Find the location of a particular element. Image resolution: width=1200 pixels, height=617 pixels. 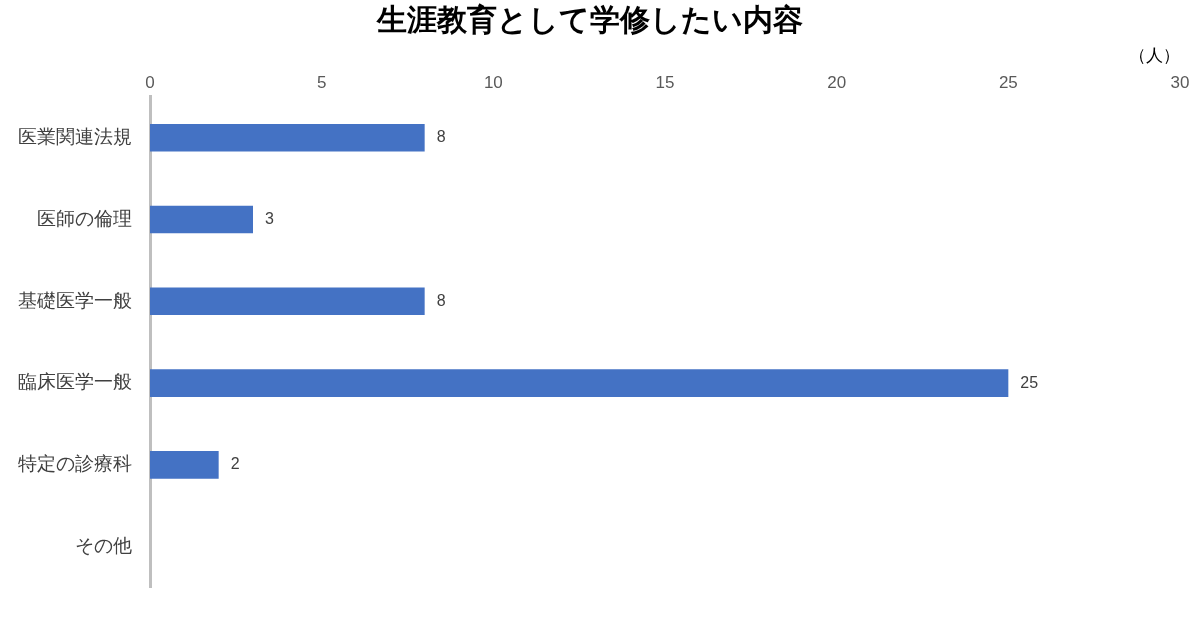

x-tick-label: 10 is located at coordinates (493, 83).